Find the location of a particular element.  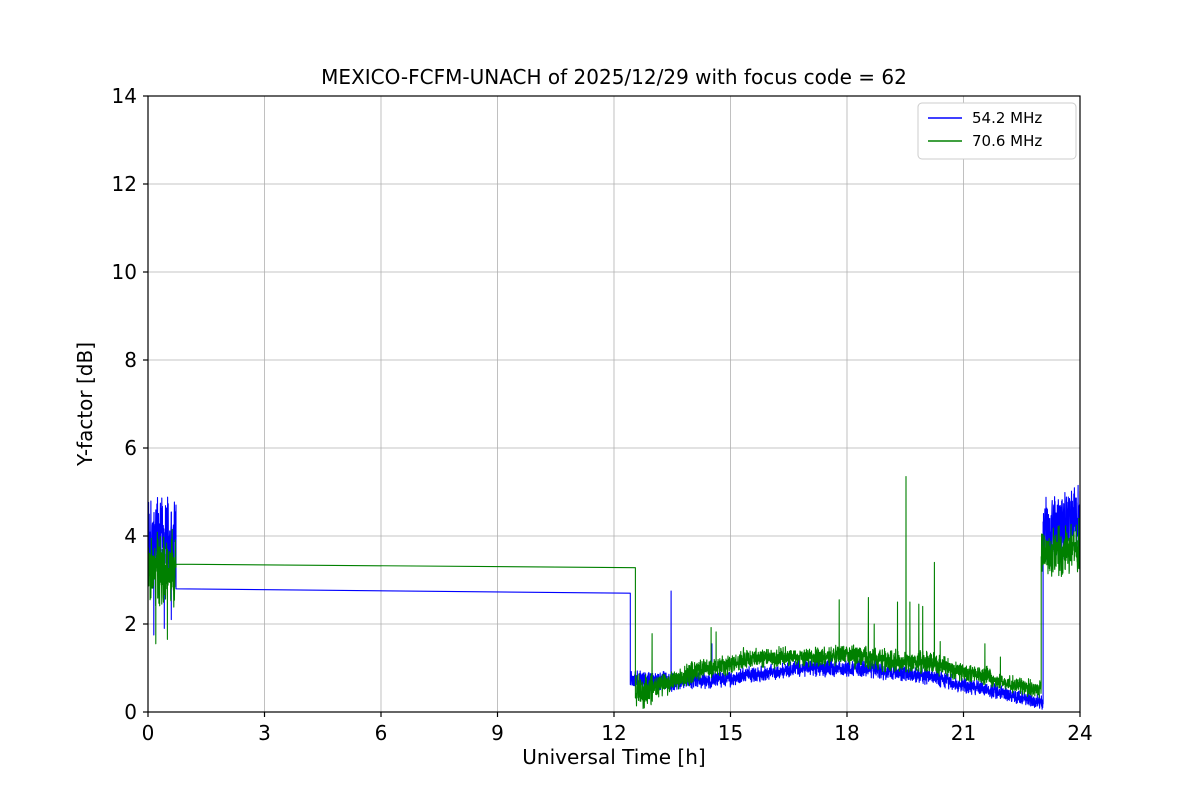

x-tick-label: 21 is located at coordinates (963, 733).